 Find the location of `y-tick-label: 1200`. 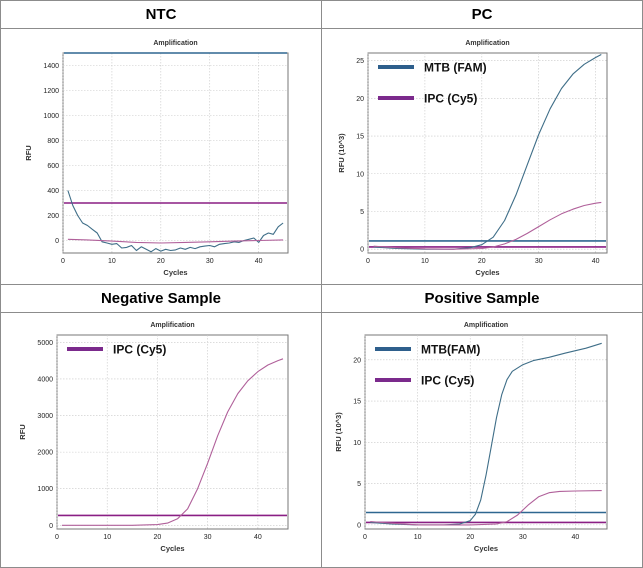

y-tick-label: 1200 is located at coordinates (51, 91).